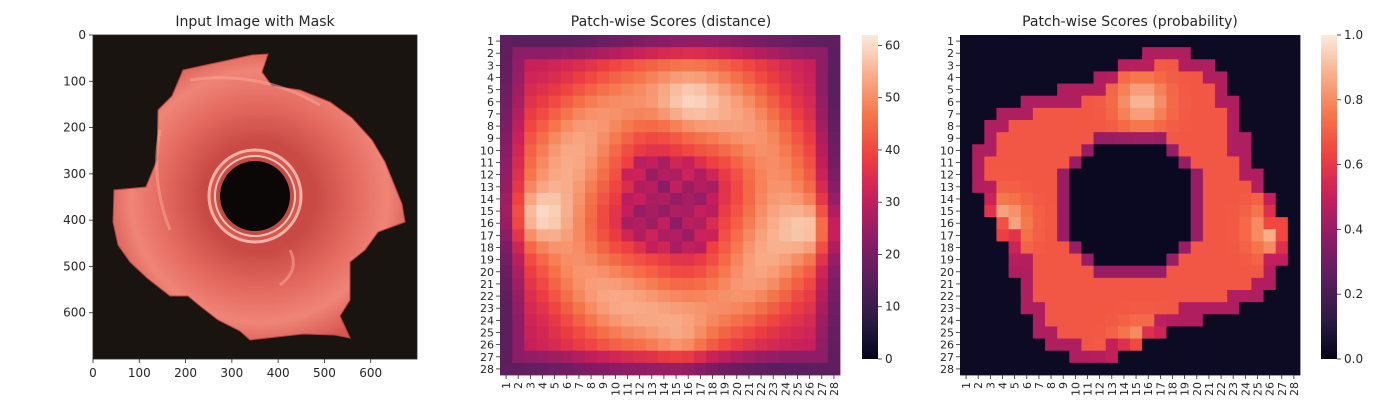  Describe the element at coordinates (1329, 197) in the screenshot. I see `probability-colorbar` at that location.